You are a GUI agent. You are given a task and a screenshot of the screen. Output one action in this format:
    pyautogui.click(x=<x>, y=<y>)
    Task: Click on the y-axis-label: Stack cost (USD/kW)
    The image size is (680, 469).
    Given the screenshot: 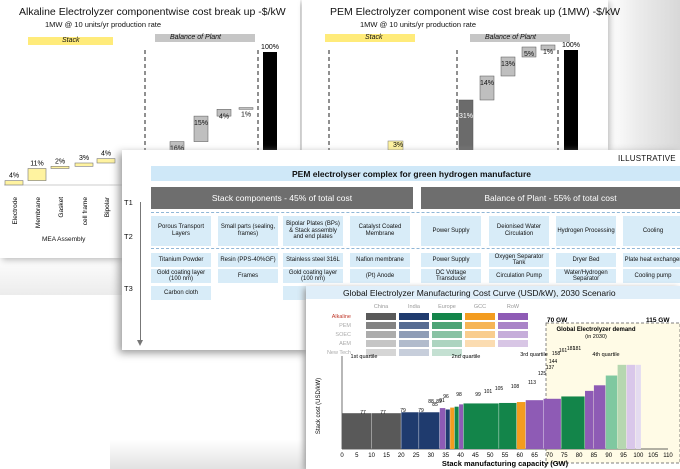 What is the action you would take?
    pyautogui.click(x=319, y=406)
    